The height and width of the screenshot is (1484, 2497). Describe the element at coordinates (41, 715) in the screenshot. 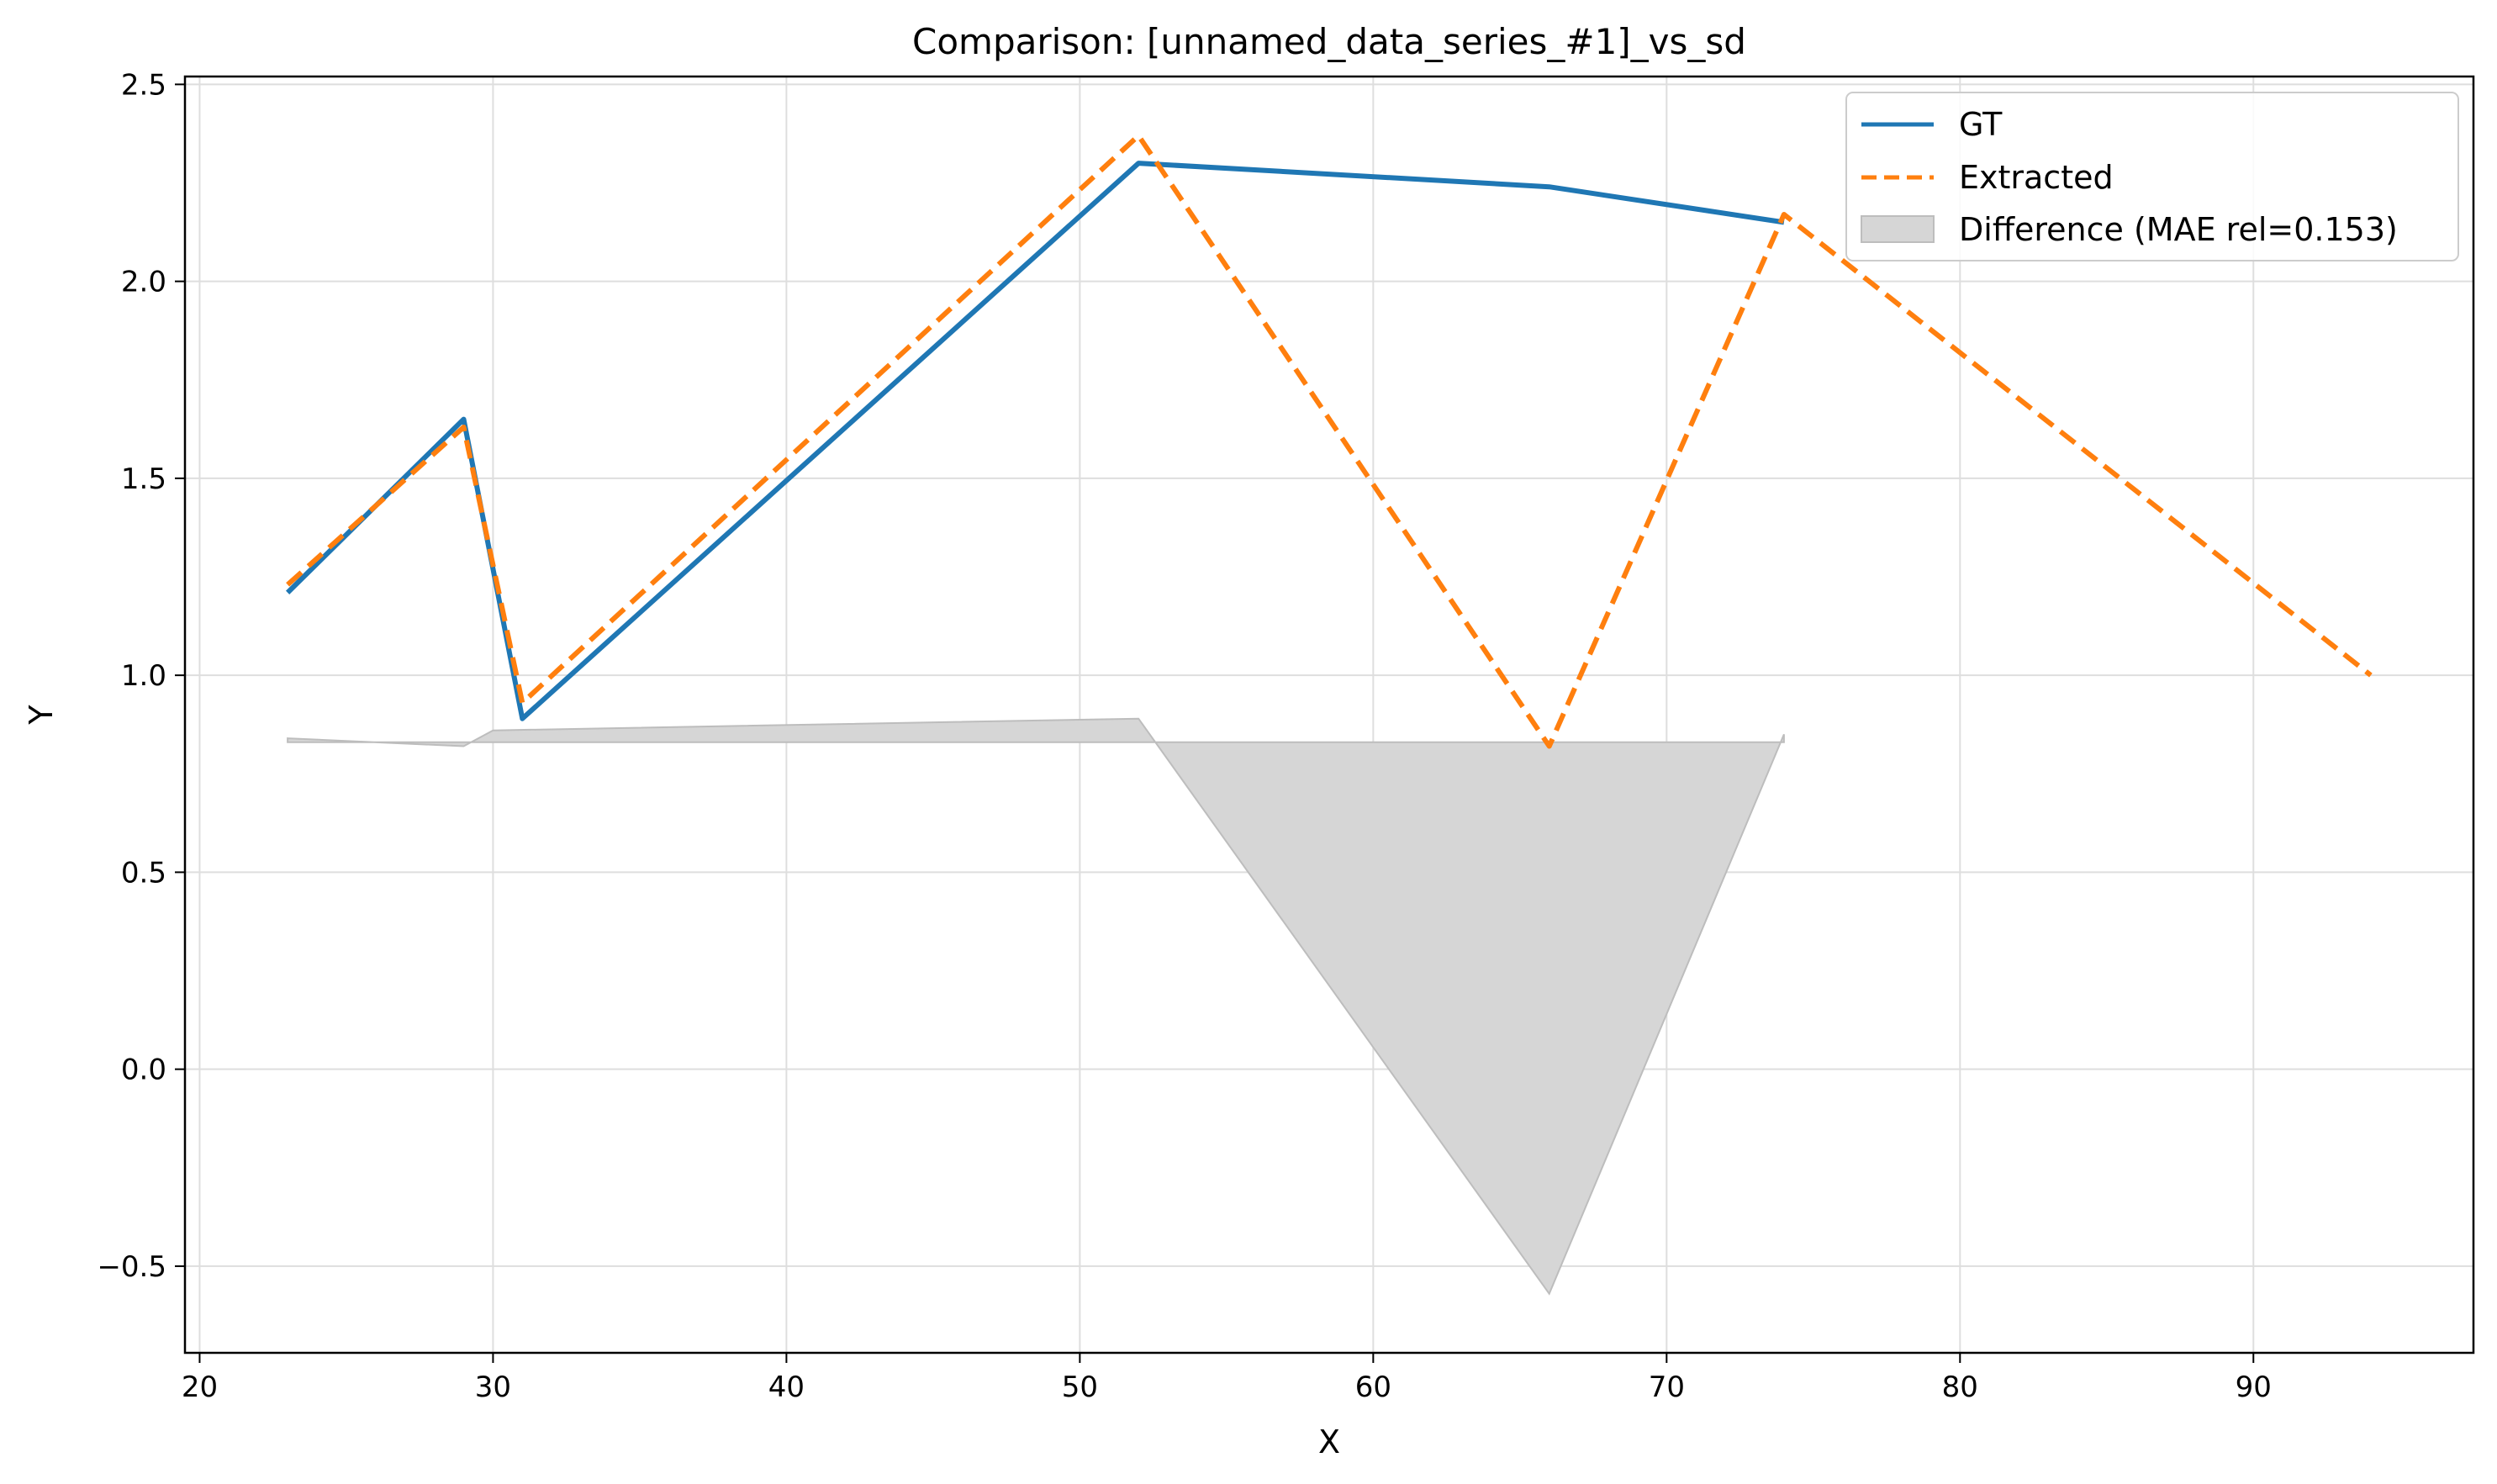

I see `y-axis-label: Y` at that location.